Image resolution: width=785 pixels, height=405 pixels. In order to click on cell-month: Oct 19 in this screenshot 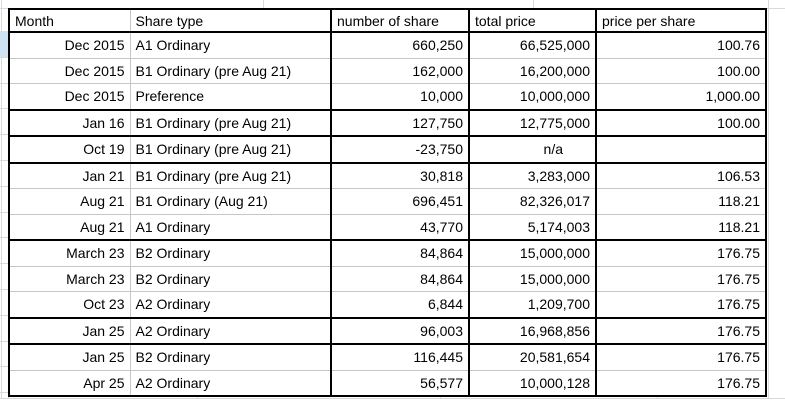, I will do `click(70, 150)`.